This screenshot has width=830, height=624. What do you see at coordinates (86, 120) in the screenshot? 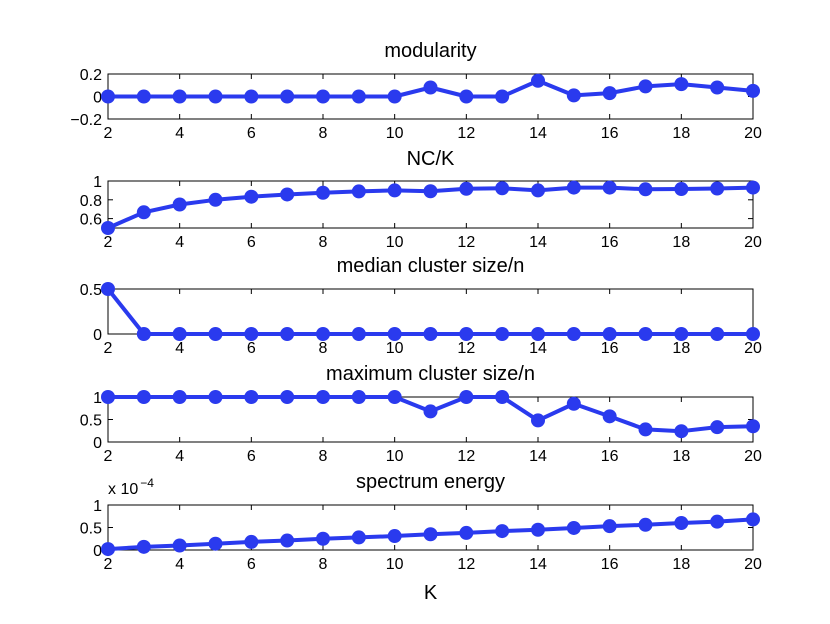
I see `y-tick-label: −0.2` at bounding box center [86, 120].